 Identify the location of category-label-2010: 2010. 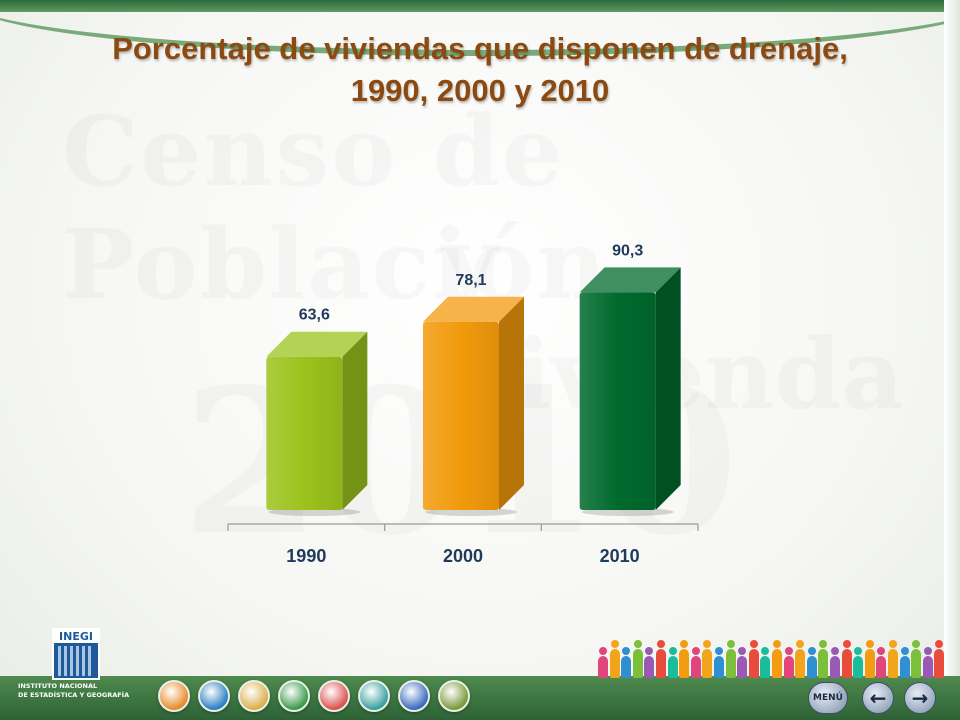
(620, 556).